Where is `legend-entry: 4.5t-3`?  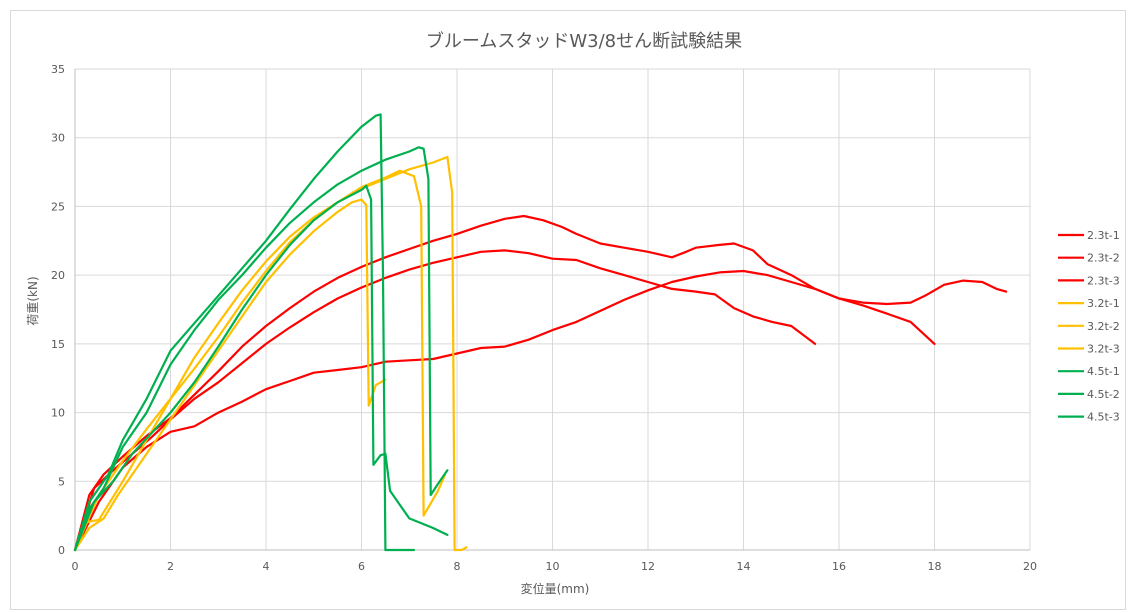 legend-entry: 4.5t-3 is located at coordinates (1089, 417).